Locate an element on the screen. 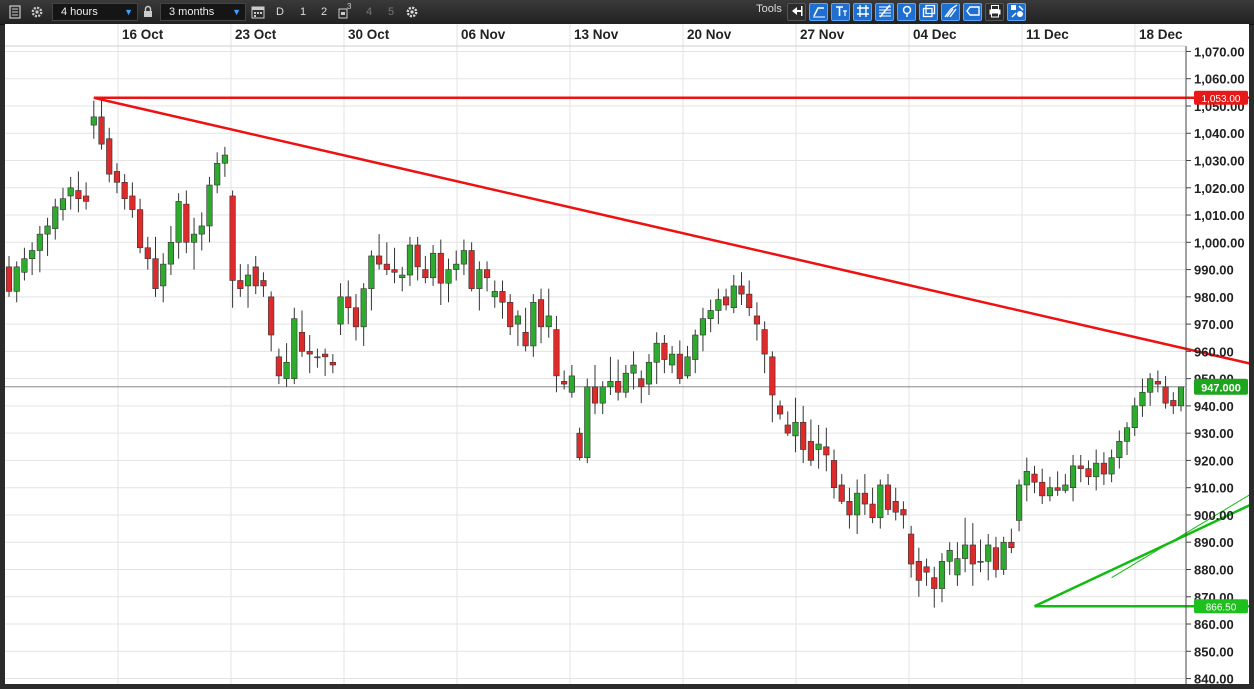  period-2-button: 2 is located at coordinates (324, 12).